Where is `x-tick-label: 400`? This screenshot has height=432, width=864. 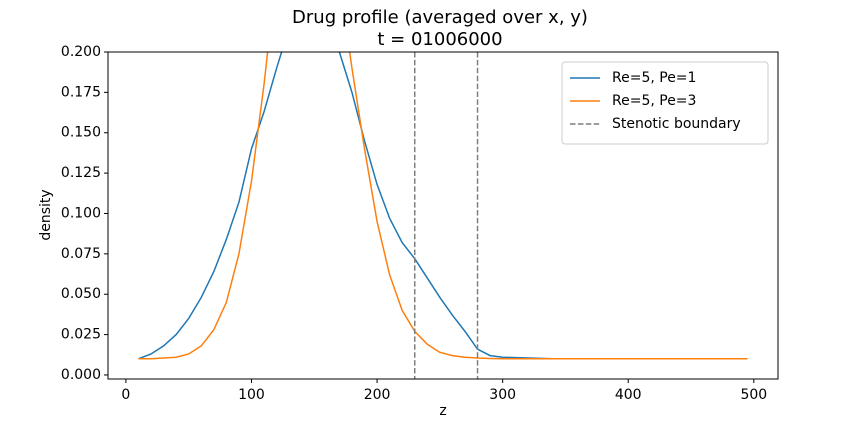 x-tick-label: 400 is located at coordinates (628, 395).